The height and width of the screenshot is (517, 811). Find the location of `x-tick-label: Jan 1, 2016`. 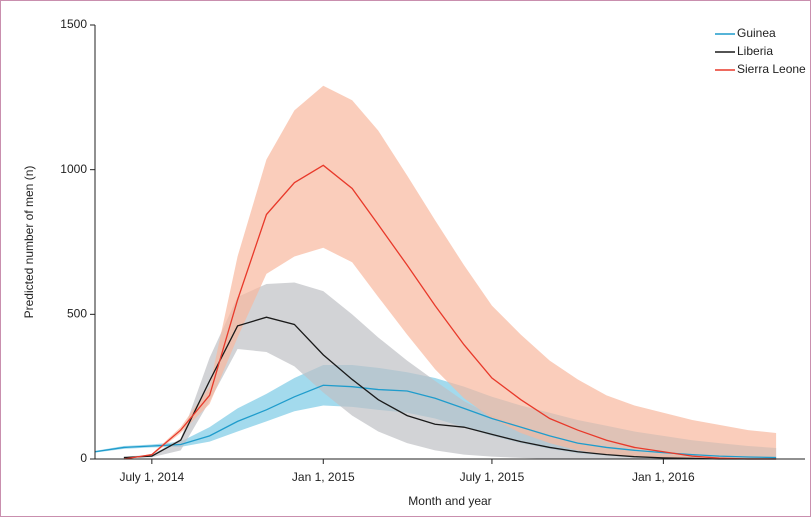

x-tick-label: Jan 1, 2016 is located at coordinates (663, 477).